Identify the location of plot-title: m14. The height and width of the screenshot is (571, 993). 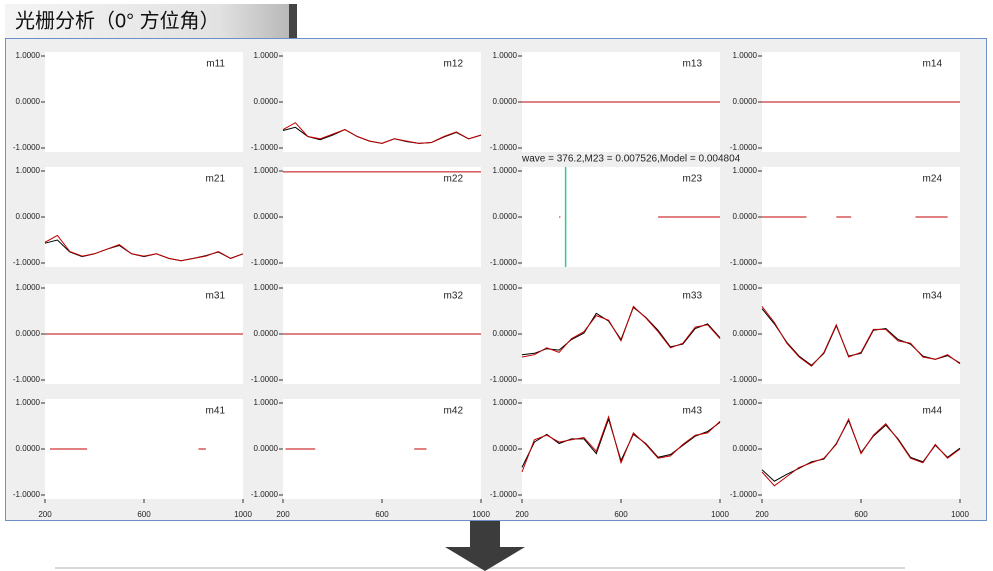
(933, 64).